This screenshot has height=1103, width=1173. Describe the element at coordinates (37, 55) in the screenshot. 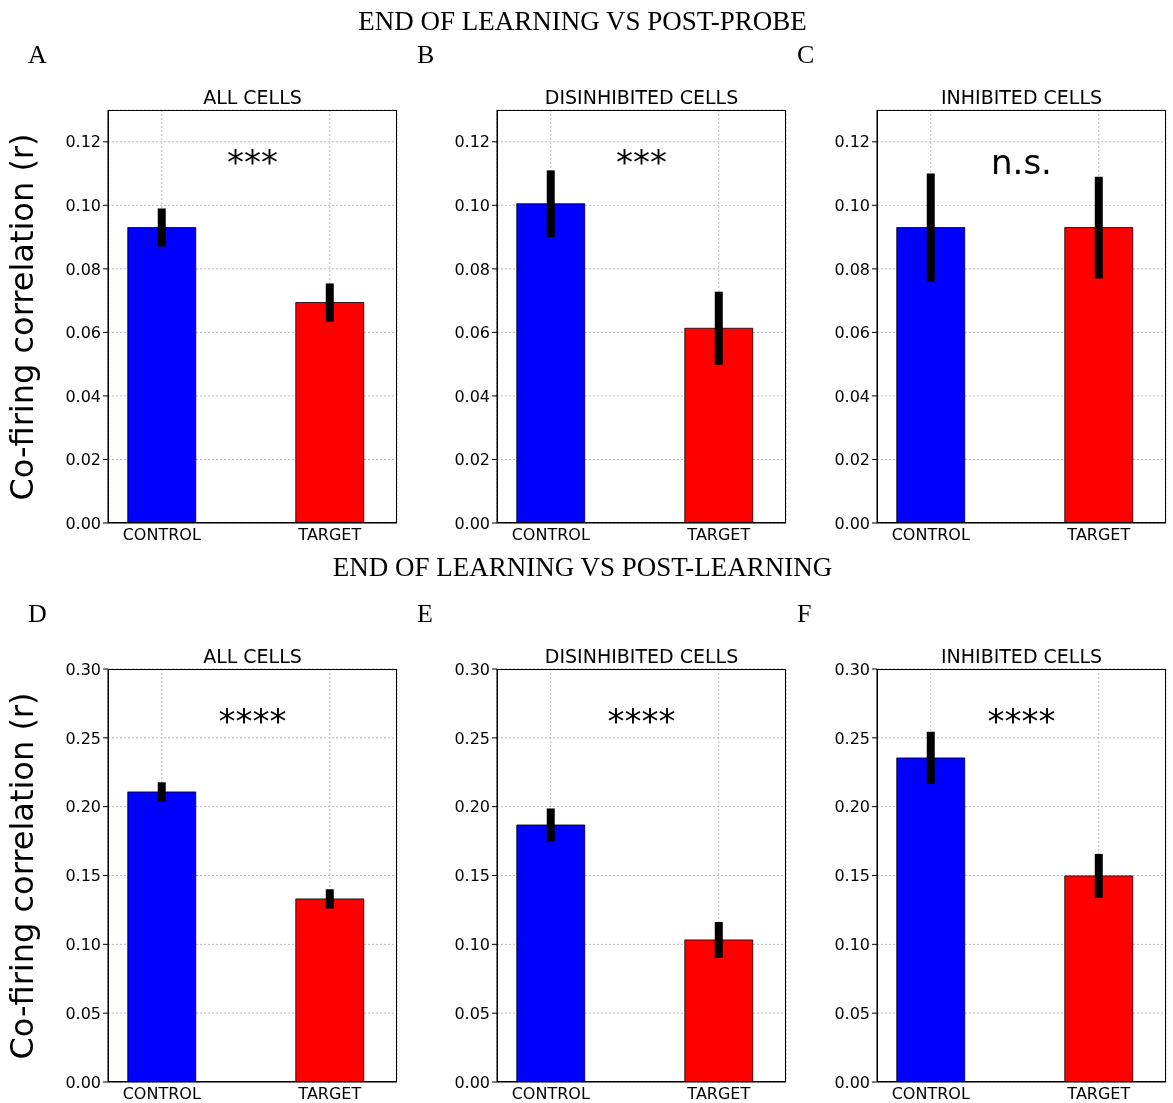

I see `text: A` at that location.